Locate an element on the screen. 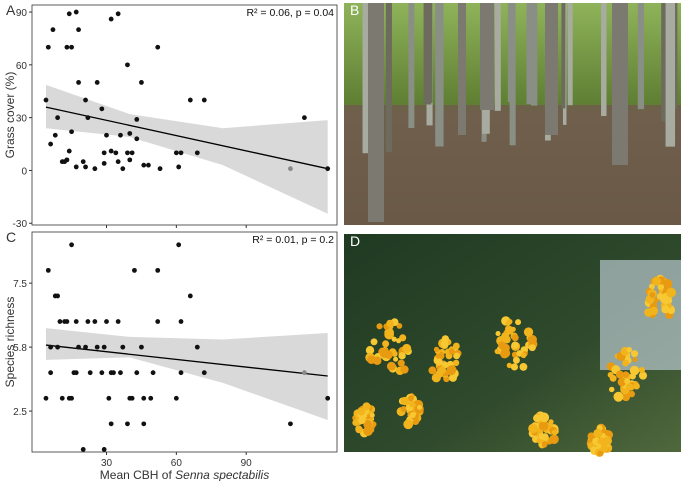 The width and height of the screenshot is (685, 486). panel-letter: B is located at coordinates (354, 10).